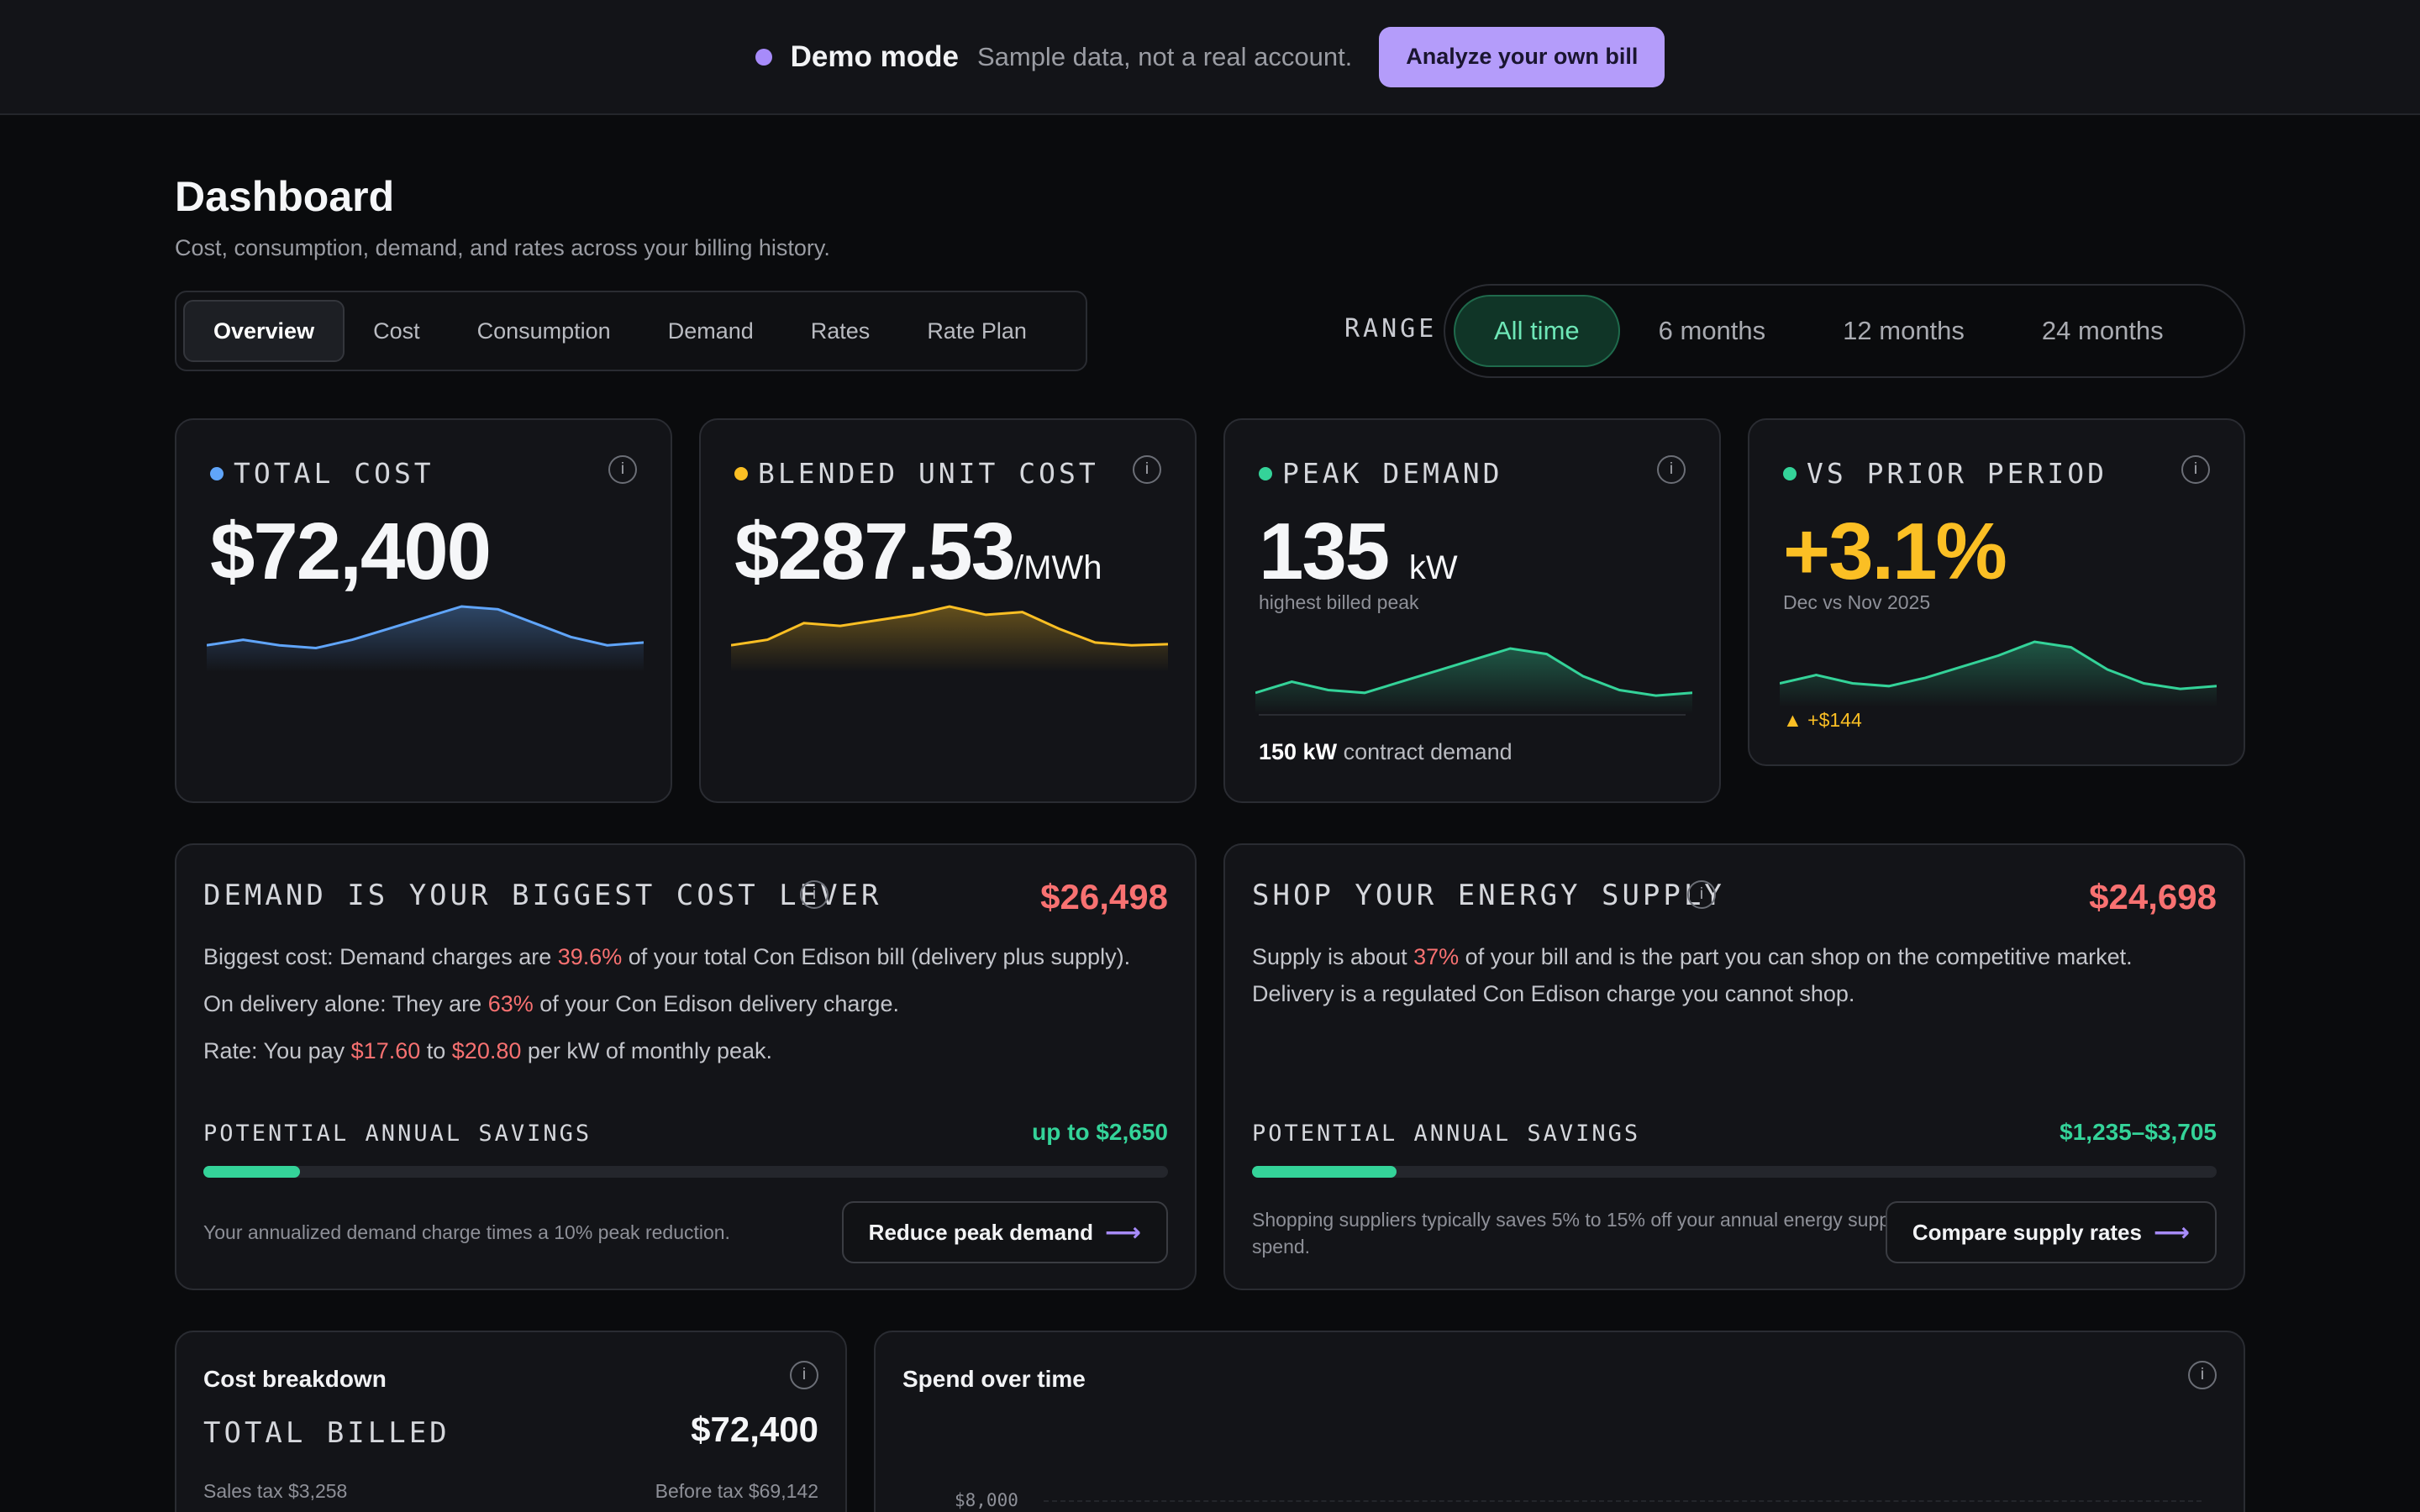  I want to click on delta-value: +$144, so click(1834, 720).